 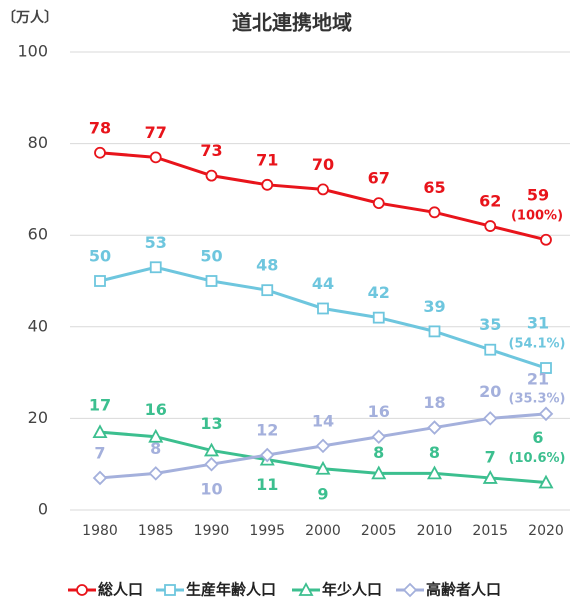 What do you see at coordinates (537, 398) in the screenshot?
I see `share-label: (35.3%)` at bounding box center [537, 398].